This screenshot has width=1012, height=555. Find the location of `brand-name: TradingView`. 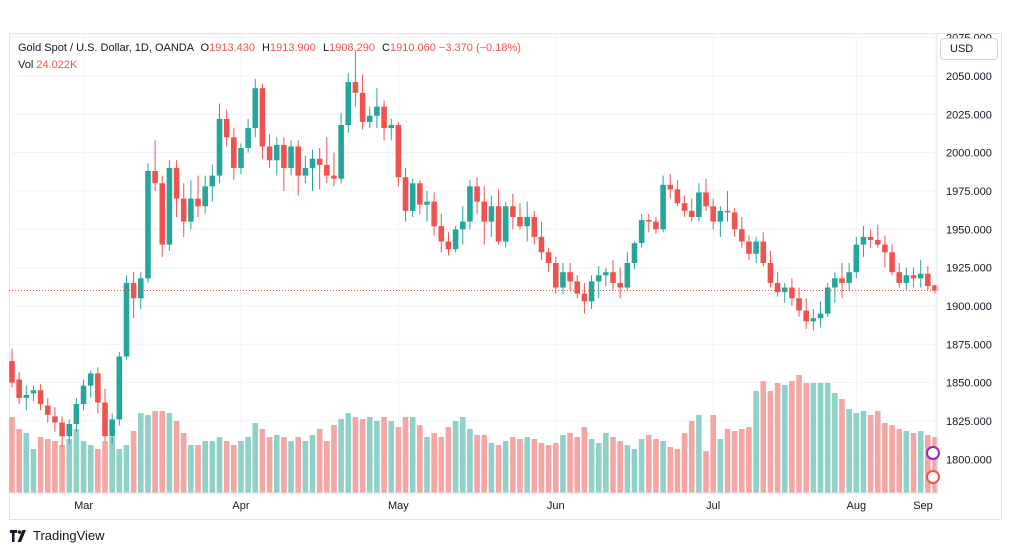

brand-name: TradingView is located at coordinates (69, 535).